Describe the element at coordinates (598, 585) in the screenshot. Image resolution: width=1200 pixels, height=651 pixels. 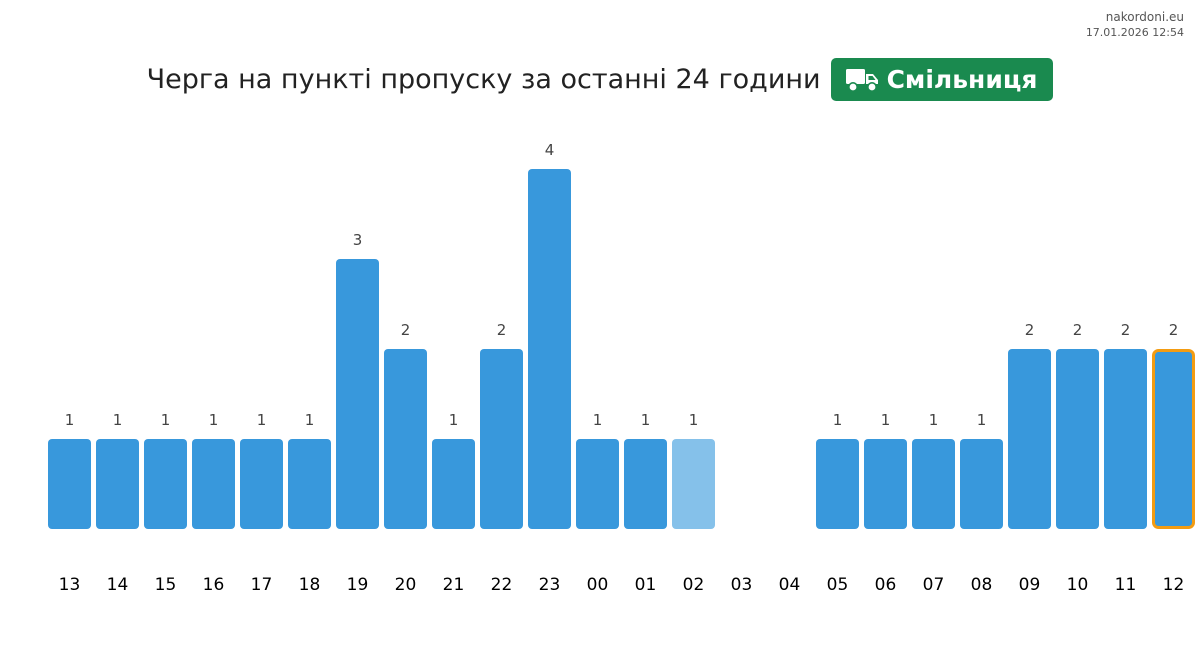
I see `x-tick-label-00: 00` at that location.